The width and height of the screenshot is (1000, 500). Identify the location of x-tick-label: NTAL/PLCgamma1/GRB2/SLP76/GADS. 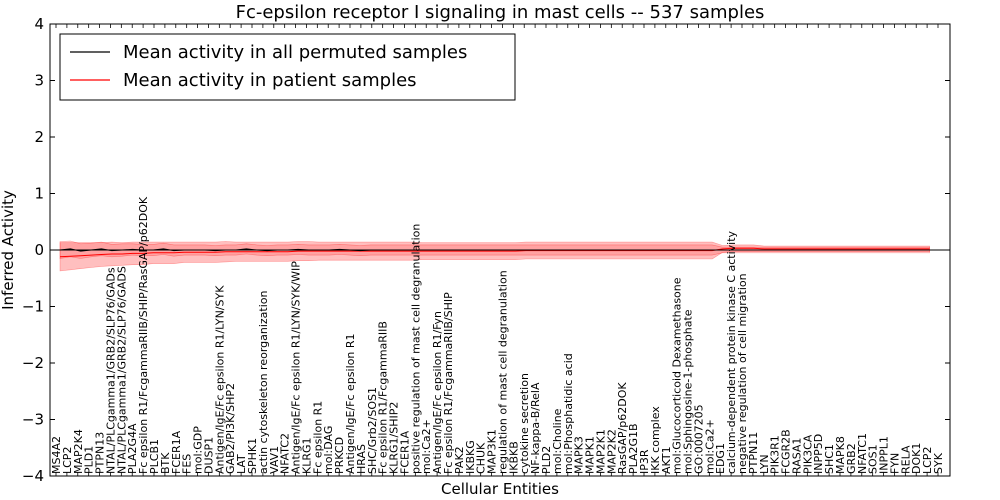
(121, 370).